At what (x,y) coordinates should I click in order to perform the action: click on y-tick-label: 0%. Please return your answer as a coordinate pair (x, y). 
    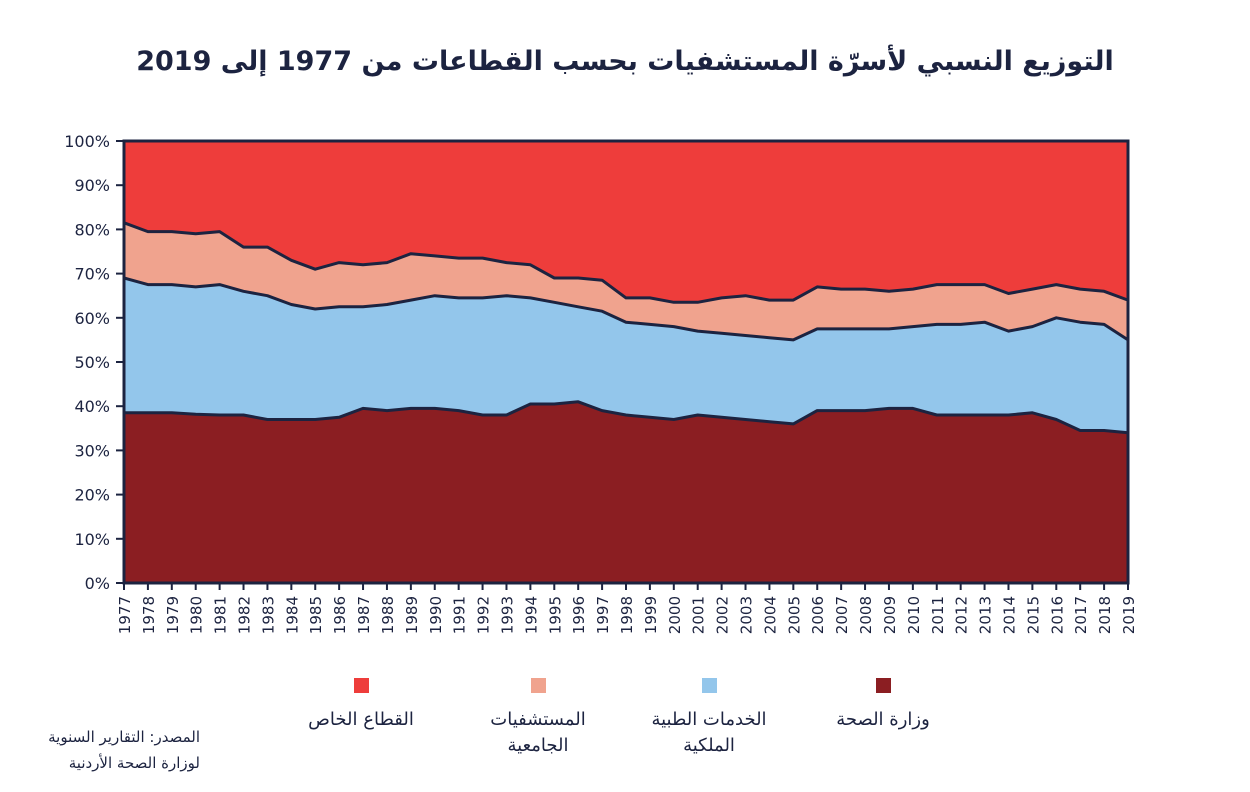
    Looking at the image, I should click on (97, 583).